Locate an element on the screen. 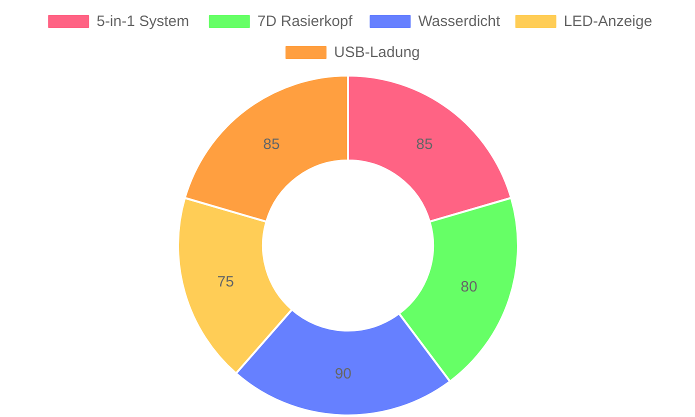 This screenshot has width=695, height=417. legend-label: 7D Rasierkopf is located at coordinates (305, 21).